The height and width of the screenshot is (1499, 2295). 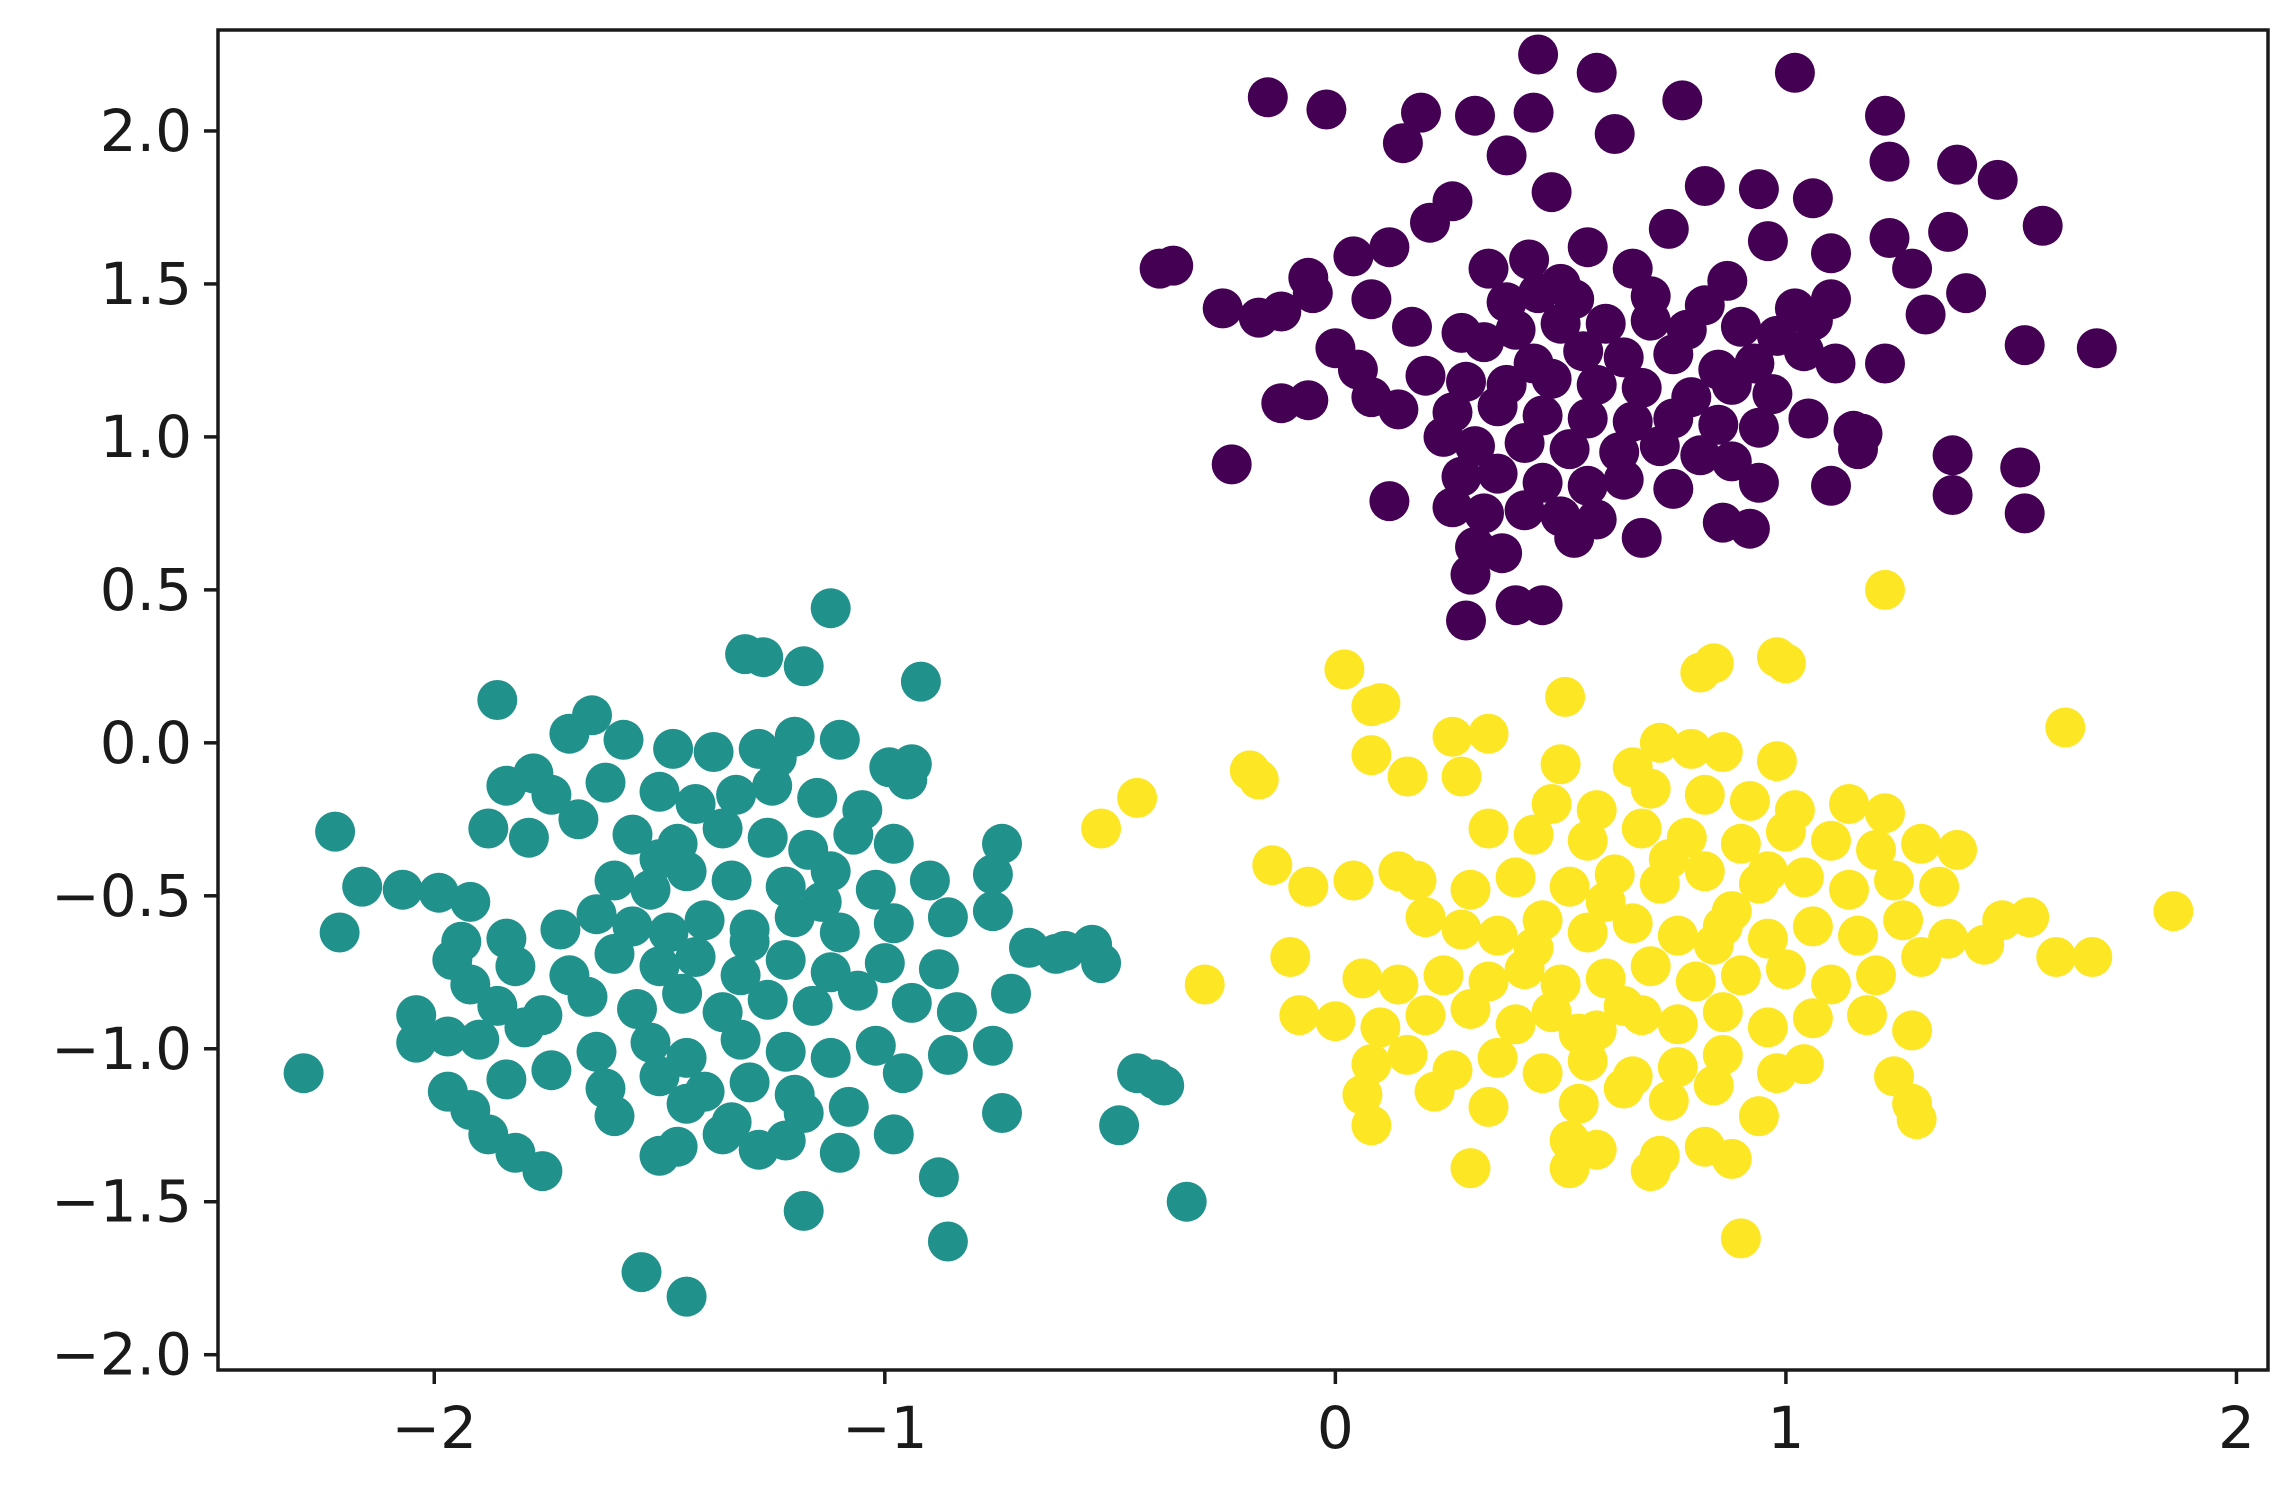 I want to click on y-tick-label: 1.5, so click(x=146, y=284).